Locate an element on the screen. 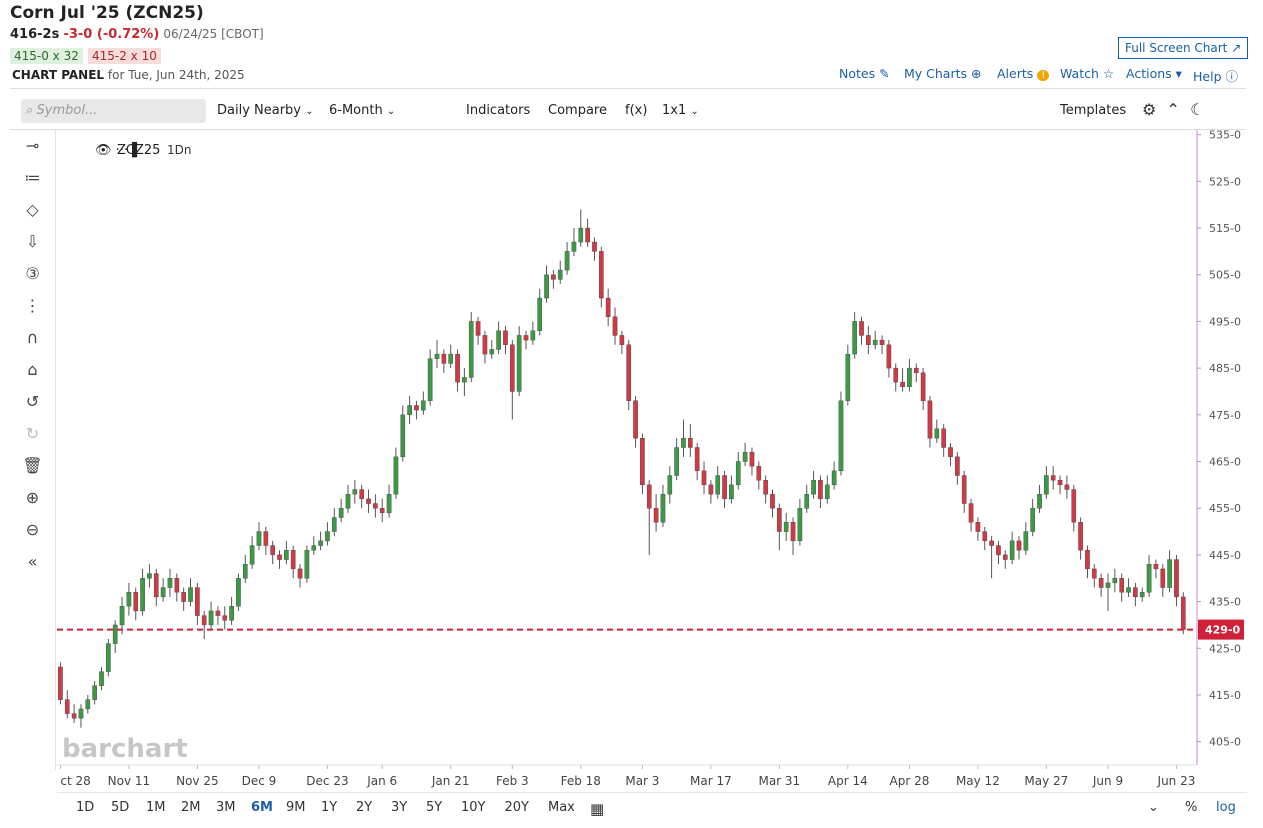  range-button: 5Y is located at coordinates (434, 807).